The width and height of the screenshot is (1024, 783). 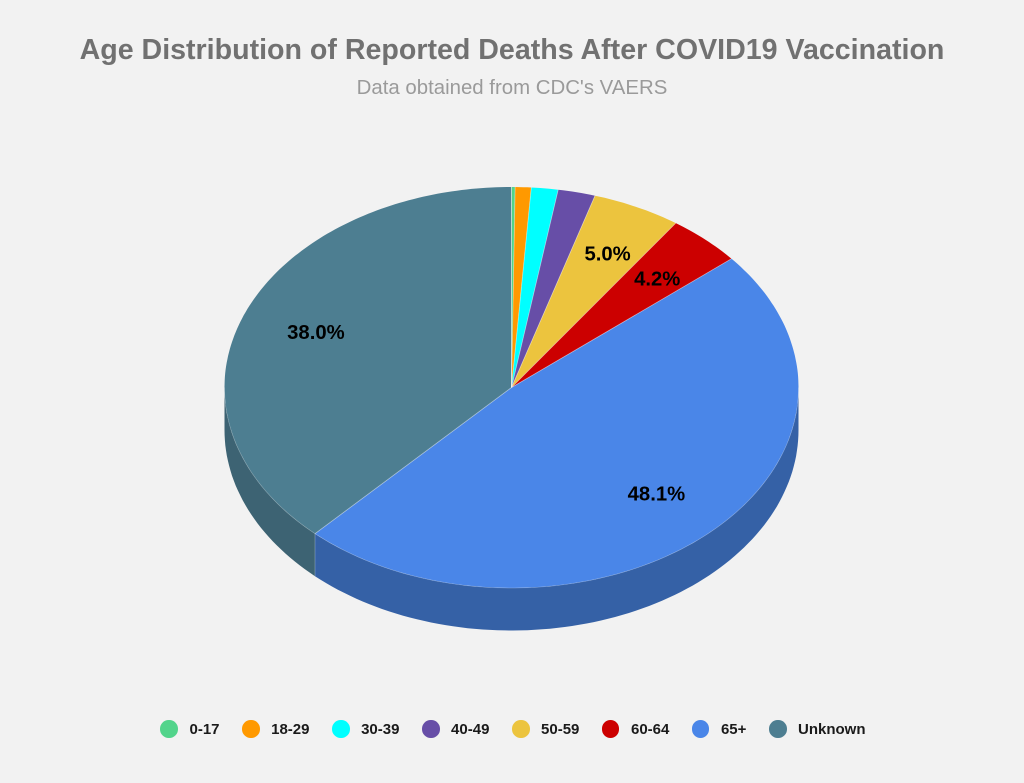 What do you see at coordinates (316, 333) in the screenshot?
I see `svg-text: 38.0%` at bounding box center [316, 333].